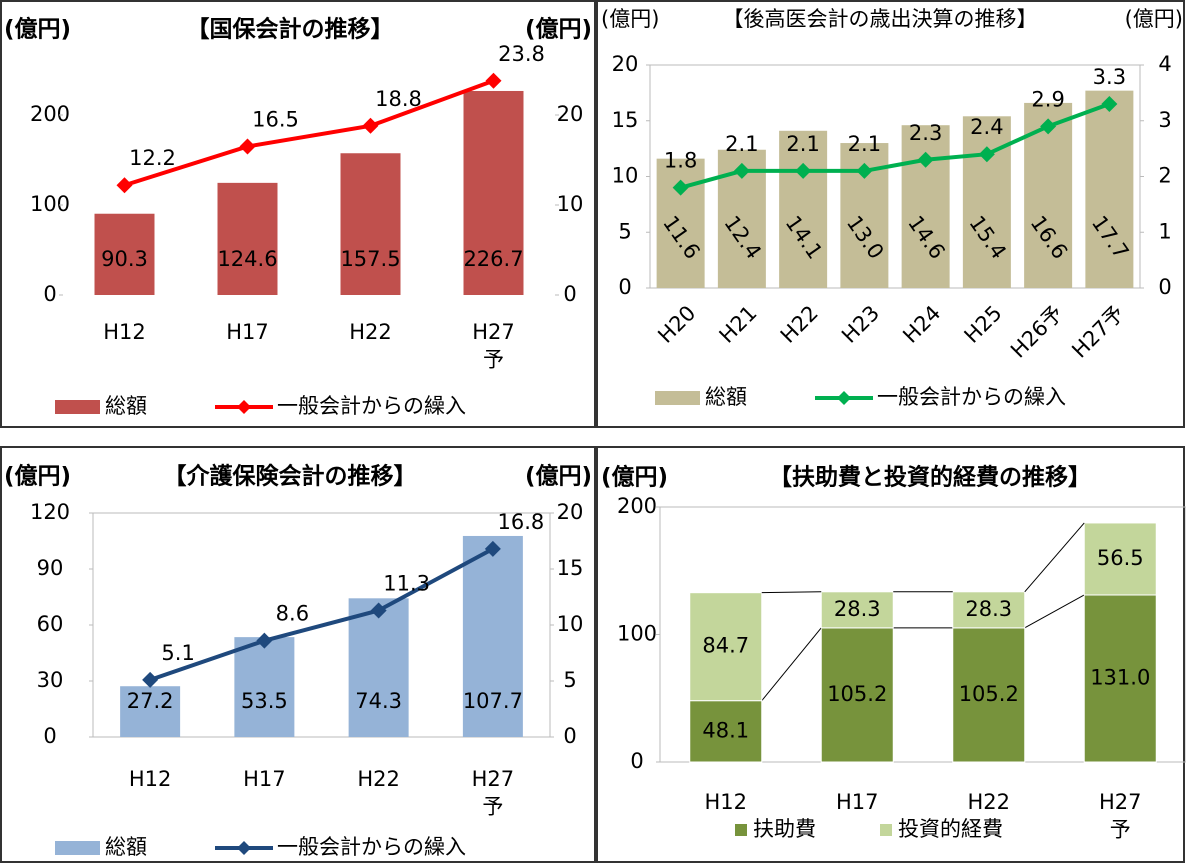 Image resolution: width=1186 pixels, height=863 pixels. What do you see at coordinates (676, 324) in the screenshot?
I see `x-tick-label: H20` at bounding box center [676, 324].